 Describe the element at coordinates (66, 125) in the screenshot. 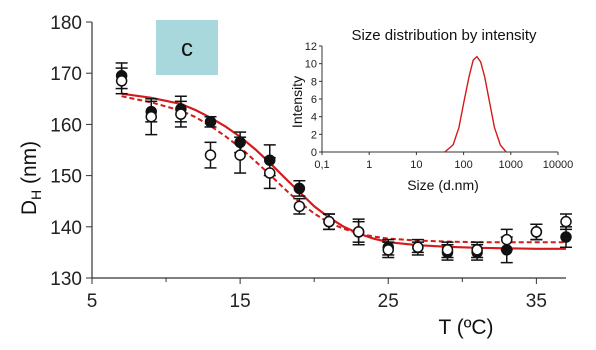

I see `y-tick-label: 160` at that location.